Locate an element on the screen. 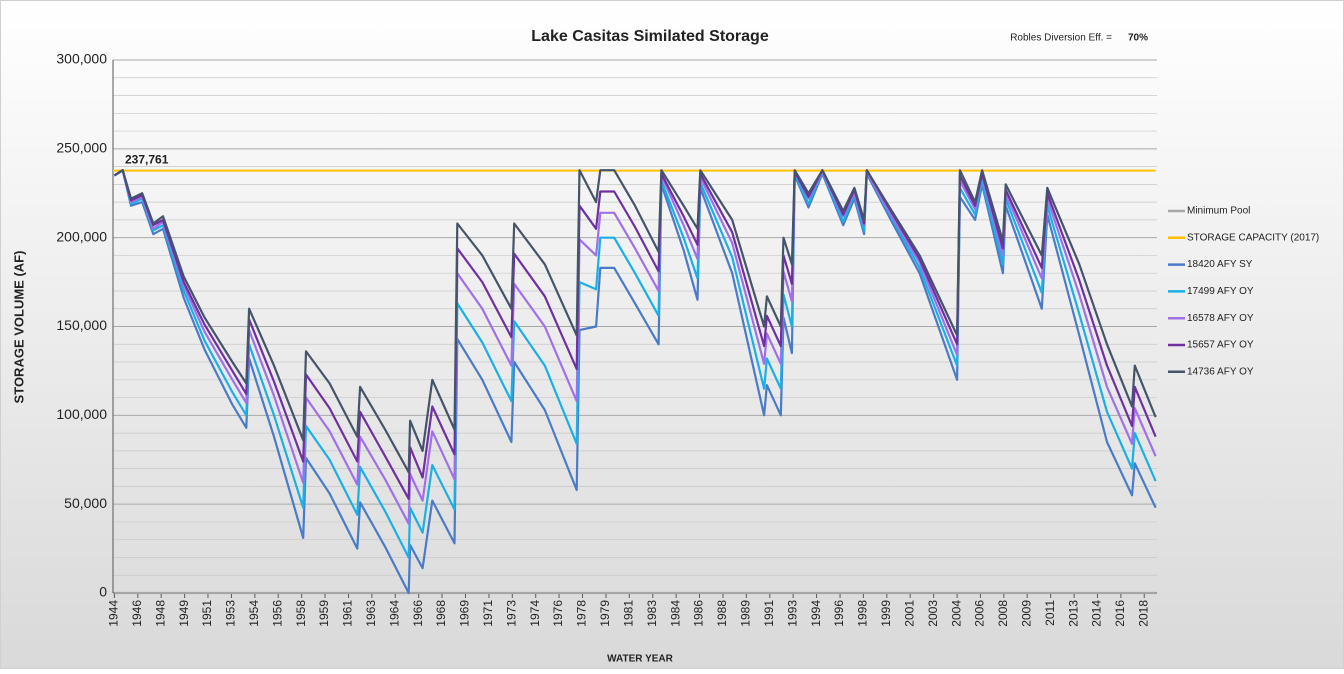 This screenshot has height=674, width=1344. y-tick-label: 100,000 is located at coordinates (81, 414).